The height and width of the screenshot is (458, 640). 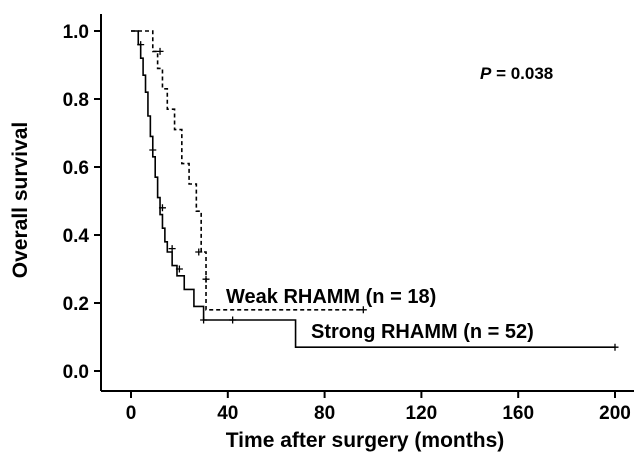 I want to click on x-tick-label: 200, so click(x=615, y=413).